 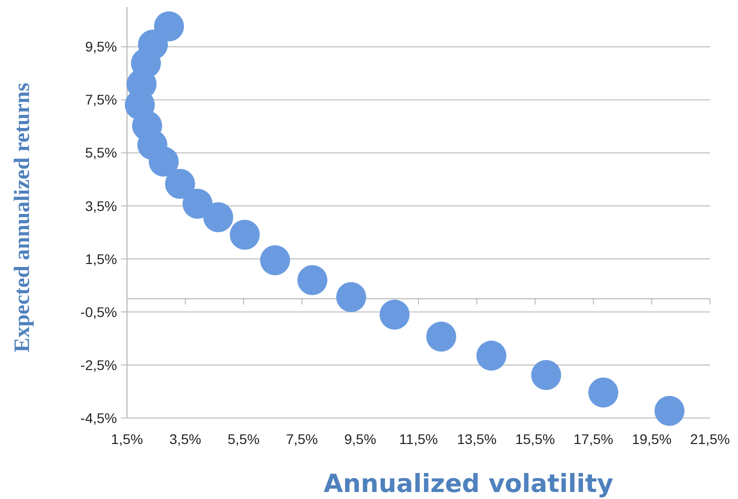 I want to click on x-tick-label: 21,5%, so click(x=710, y=439).